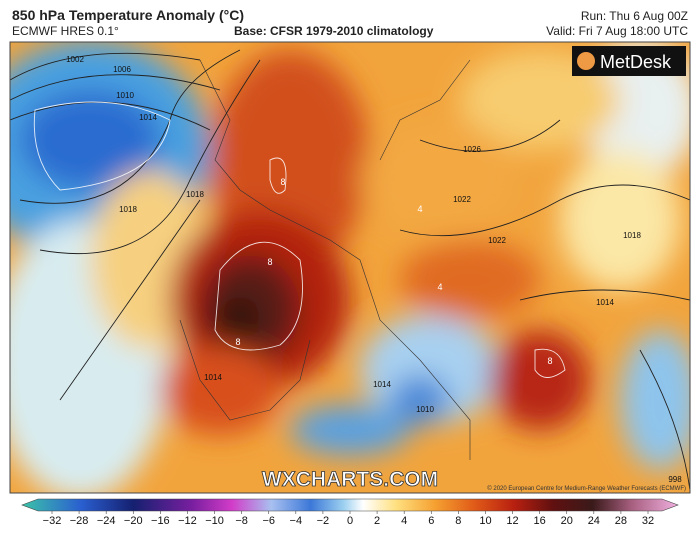 This screenshot has height=541, width=700. I want to click on colorbar-label: 28, so click(621, 521).